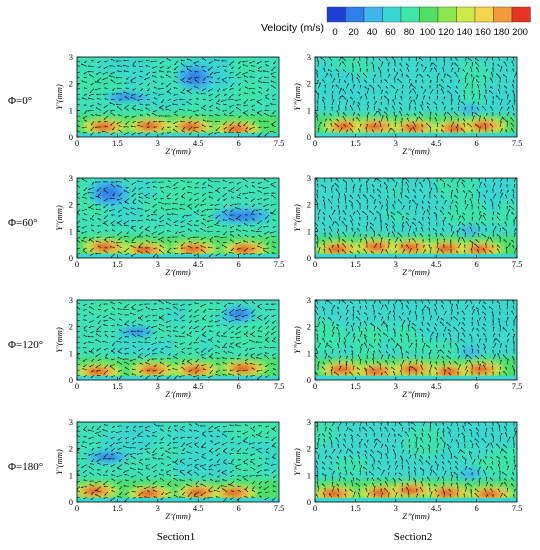  I want to click on colorbar-title: Velocity (m/s), so click(292, 28).